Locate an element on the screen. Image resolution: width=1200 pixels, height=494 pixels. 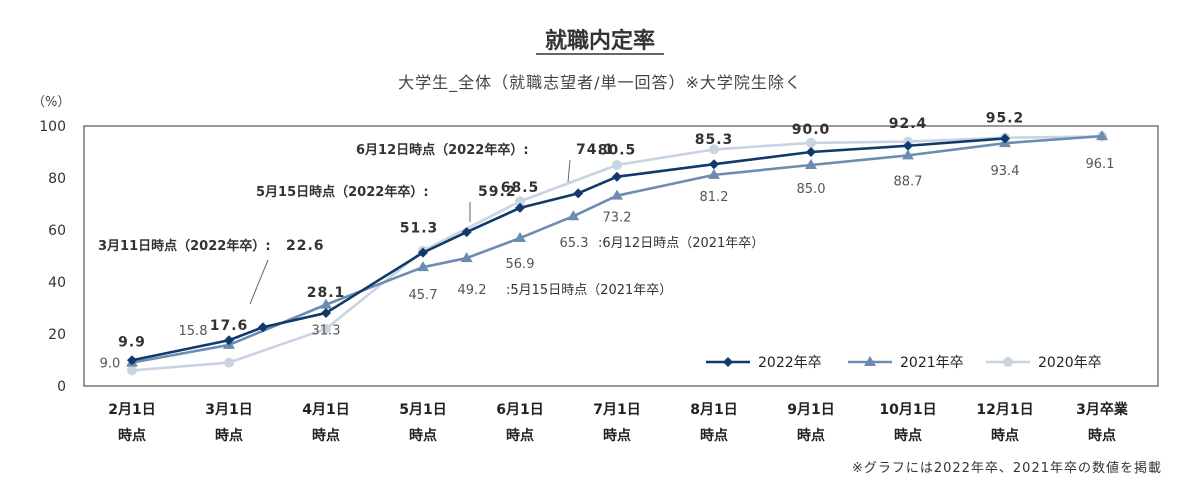
legend-label: 2020年卒 is located at coordinates (1070, 363).